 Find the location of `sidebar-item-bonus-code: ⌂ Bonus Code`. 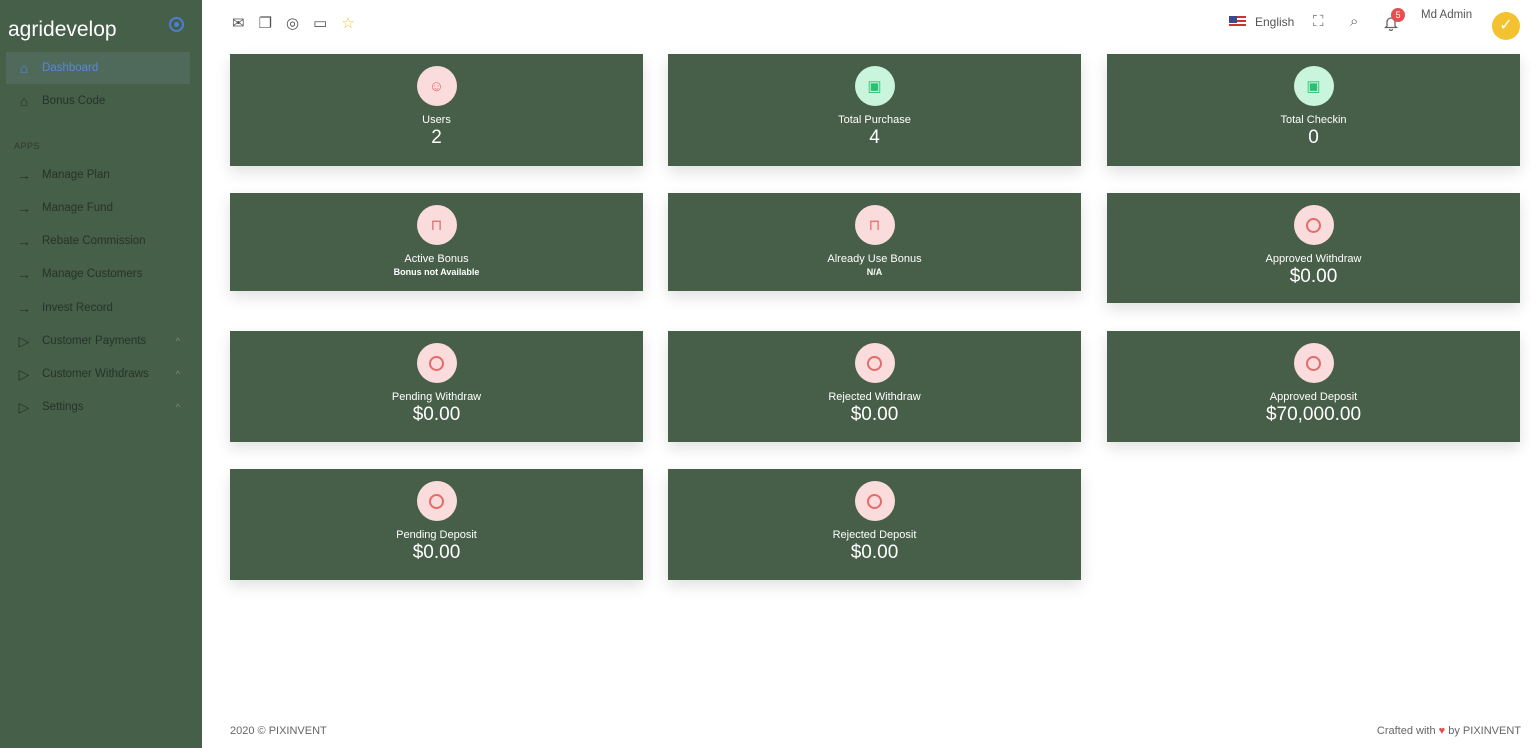

sidebar-item-bonus-code: ⌂ Bonus Code is located at coordinates (98, 101).